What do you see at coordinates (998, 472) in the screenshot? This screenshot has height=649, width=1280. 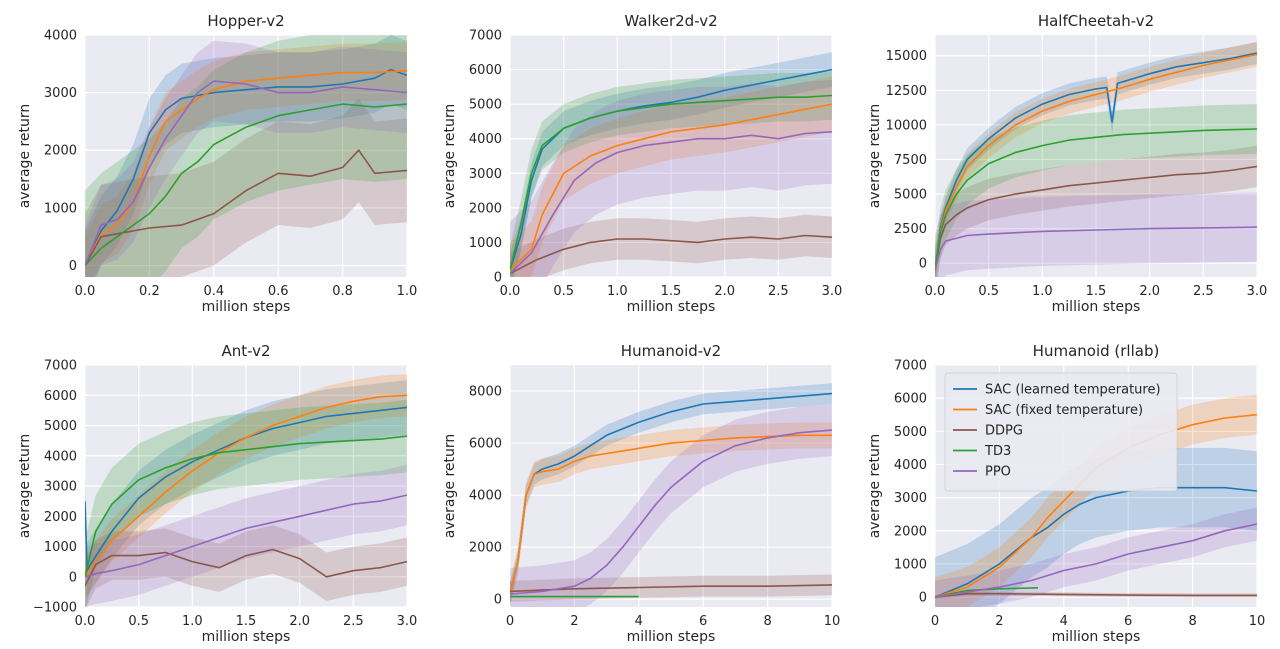 I see `legend-label-ppo: PPO` at bounding box center [998, 472].